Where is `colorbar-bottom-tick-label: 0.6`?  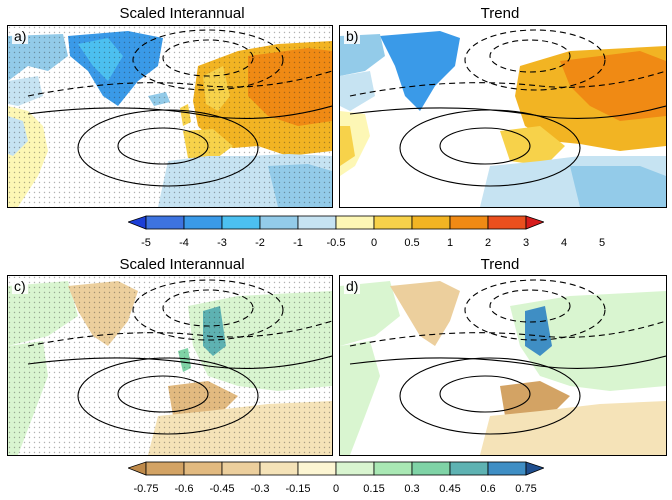 colorbar-bottom-tick-label: 0.6 is located at coordinates (488, 489).